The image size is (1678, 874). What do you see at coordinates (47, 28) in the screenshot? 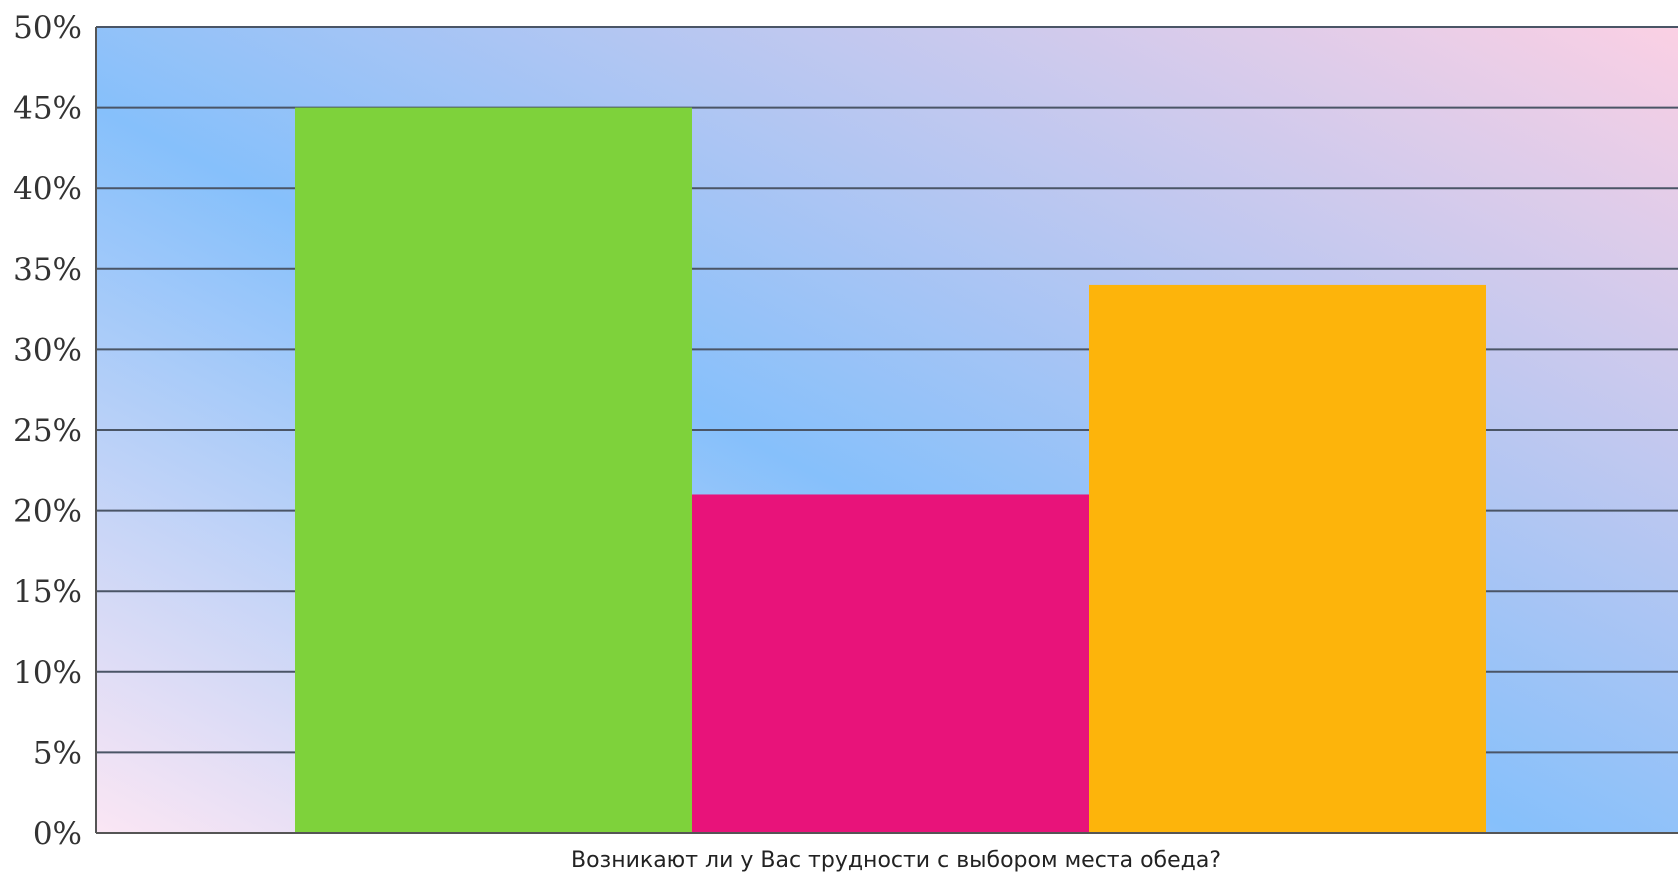
I see `y-tick-label: 50%` at bounding box center [47, 28].